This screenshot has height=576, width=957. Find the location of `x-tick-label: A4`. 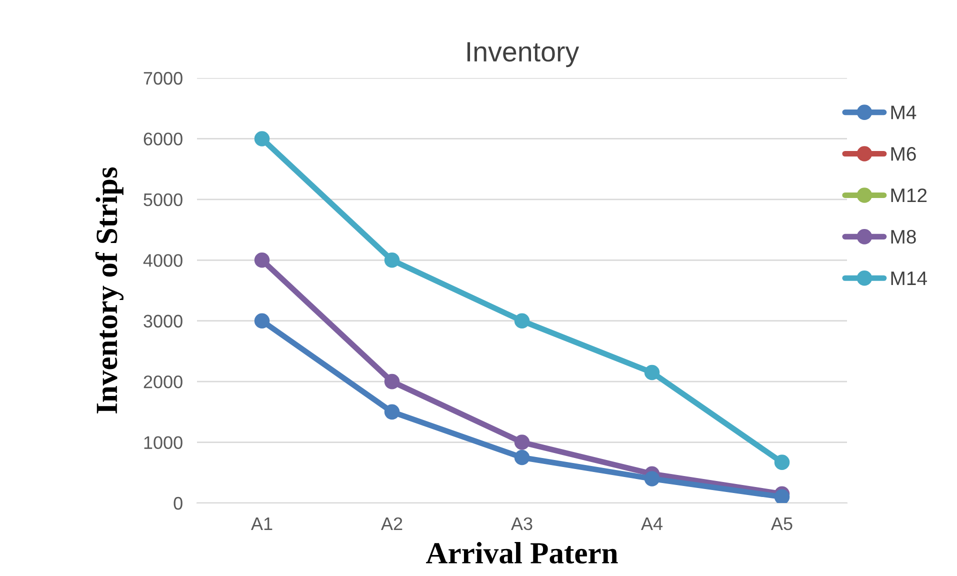

x-tick-label: A4 is located at coordinates (651, 524).